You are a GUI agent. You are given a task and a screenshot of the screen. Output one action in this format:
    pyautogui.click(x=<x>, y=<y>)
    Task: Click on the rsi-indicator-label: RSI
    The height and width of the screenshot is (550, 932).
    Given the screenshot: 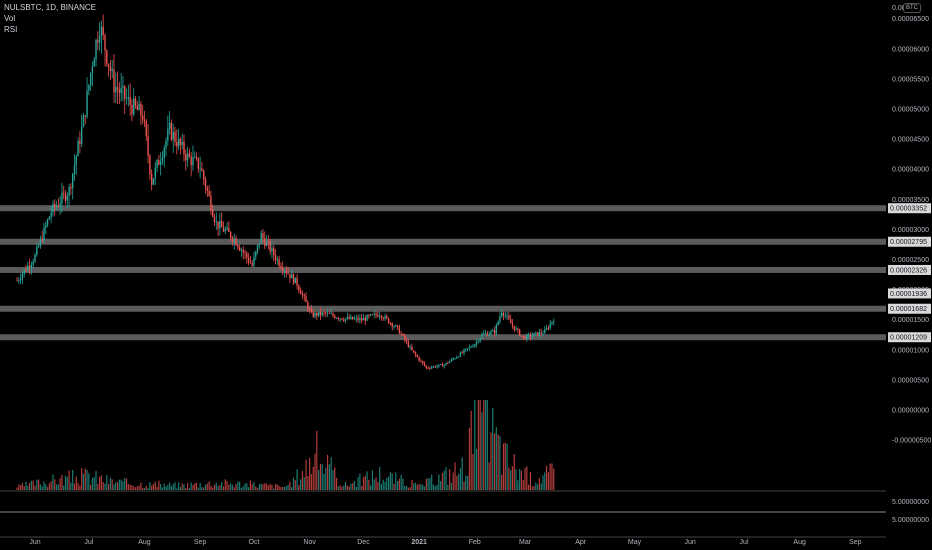 What is the action you would take?
    pyautogui.click(x=11, y=29)
    